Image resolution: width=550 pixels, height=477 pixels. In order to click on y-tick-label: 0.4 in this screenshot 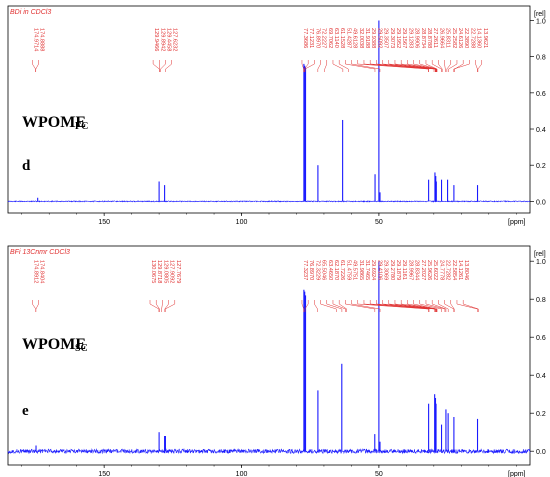, I will do `click(541, 376)`.